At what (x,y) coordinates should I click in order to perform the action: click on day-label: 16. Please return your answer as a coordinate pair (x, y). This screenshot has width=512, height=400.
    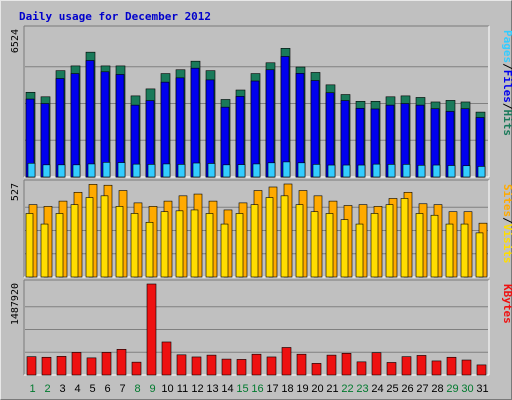
    Looking at the image, I should click on (257, 389).